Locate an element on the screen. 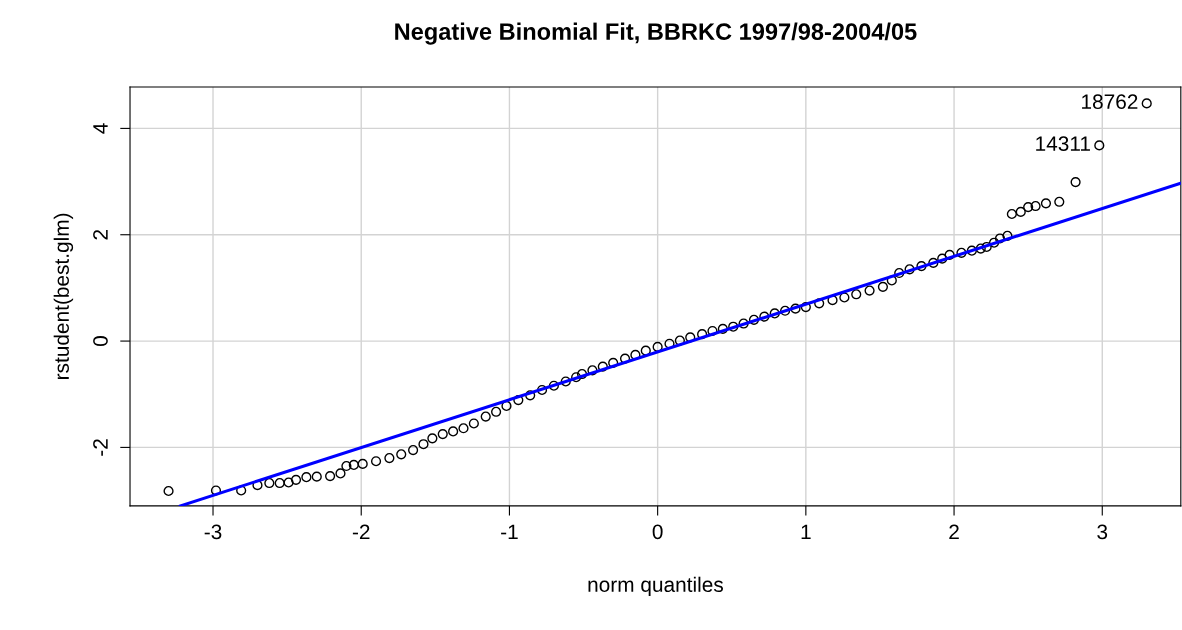 The width and height of the screenshot is (1182, 630). y-tick-label: 0 is located at coordinates (100, 341).